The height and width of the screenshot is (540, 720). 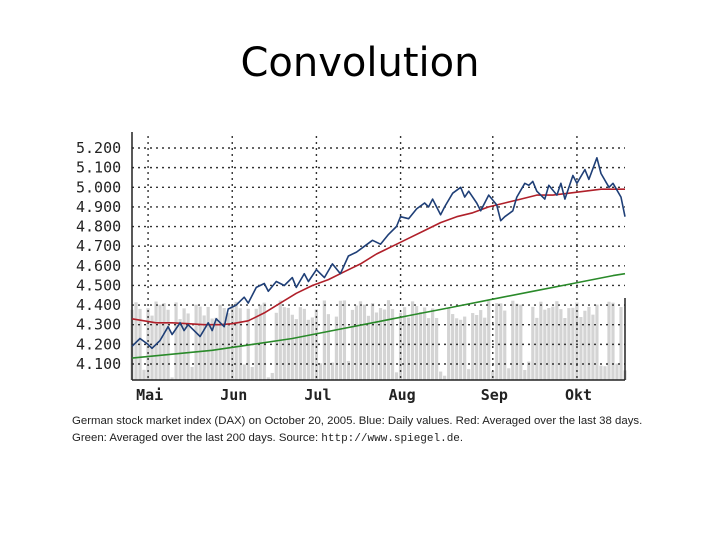 What do you see at coordinates (317, 395) in the screenshot?
I see `x-month-label: Jul` at bounding box center [317, 395].